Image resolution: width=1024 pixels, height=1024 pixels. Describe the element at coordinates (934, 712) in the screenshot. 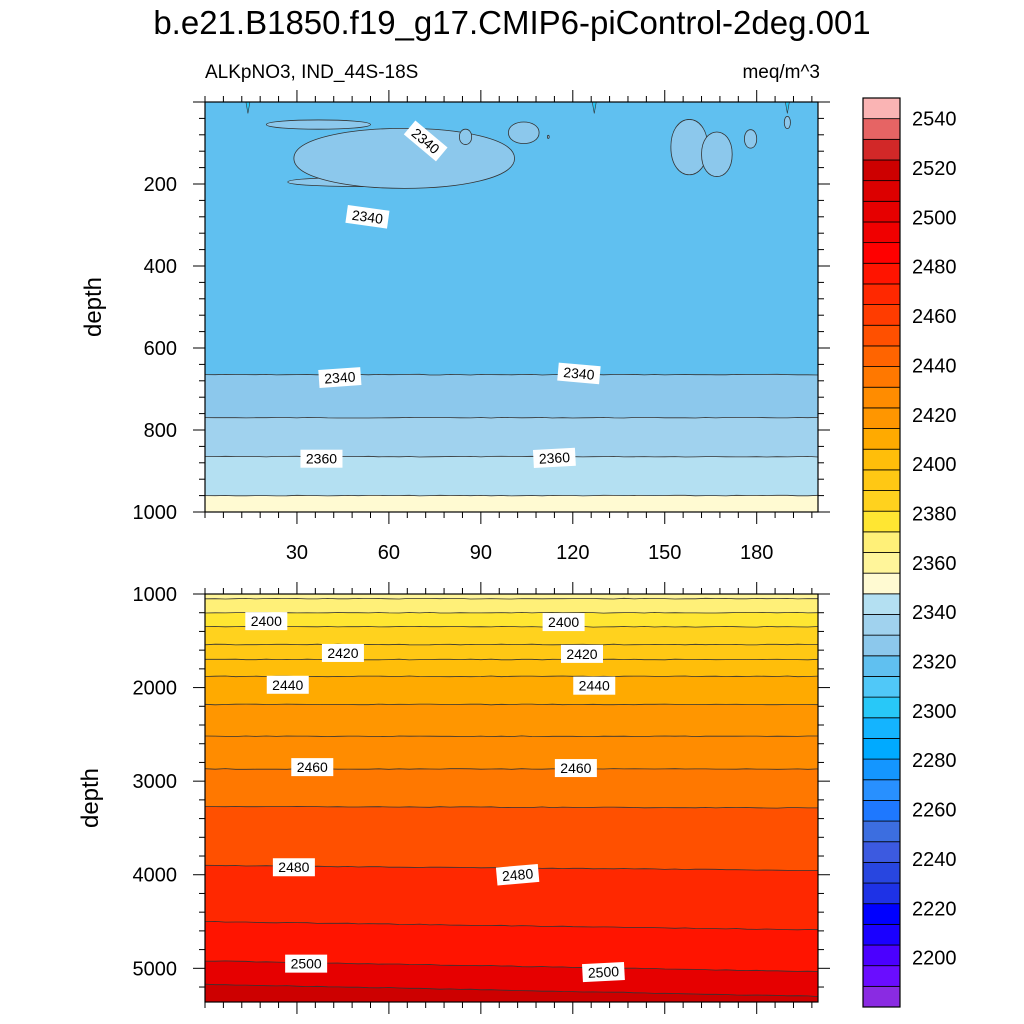

I see `colorbar-tick-label: 2300` at that location.